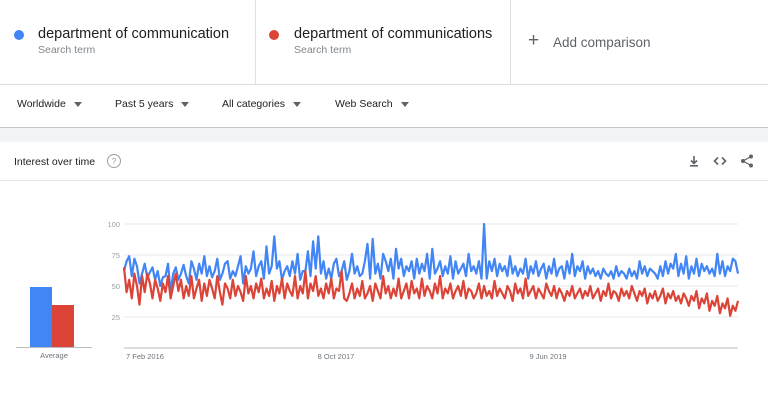  Describe the element at coordinates (134, 34) in the screenshot. I see `search-term-name: department of communication` at that location.